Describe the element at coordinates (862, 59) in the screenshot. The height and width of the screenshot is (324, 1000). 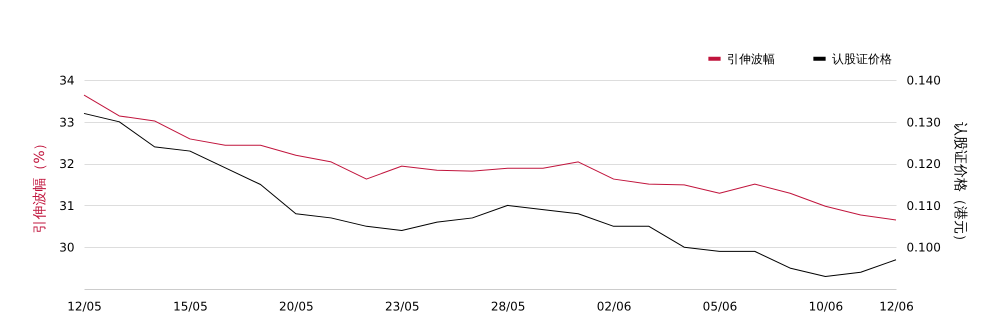
I see `legend-label: 认股证价格` at that location.